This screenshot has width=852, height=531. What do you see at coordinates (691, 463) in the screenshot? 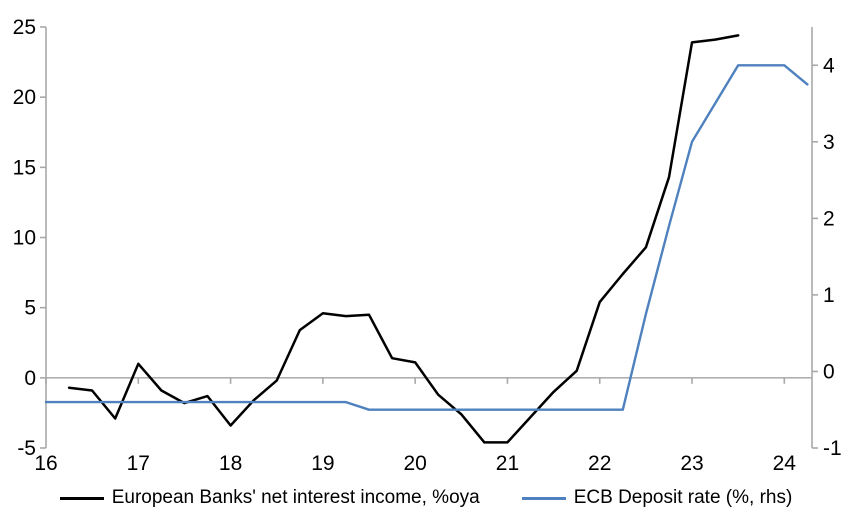
I see `x-axis-label: 23` at bounding box center [691, 463].